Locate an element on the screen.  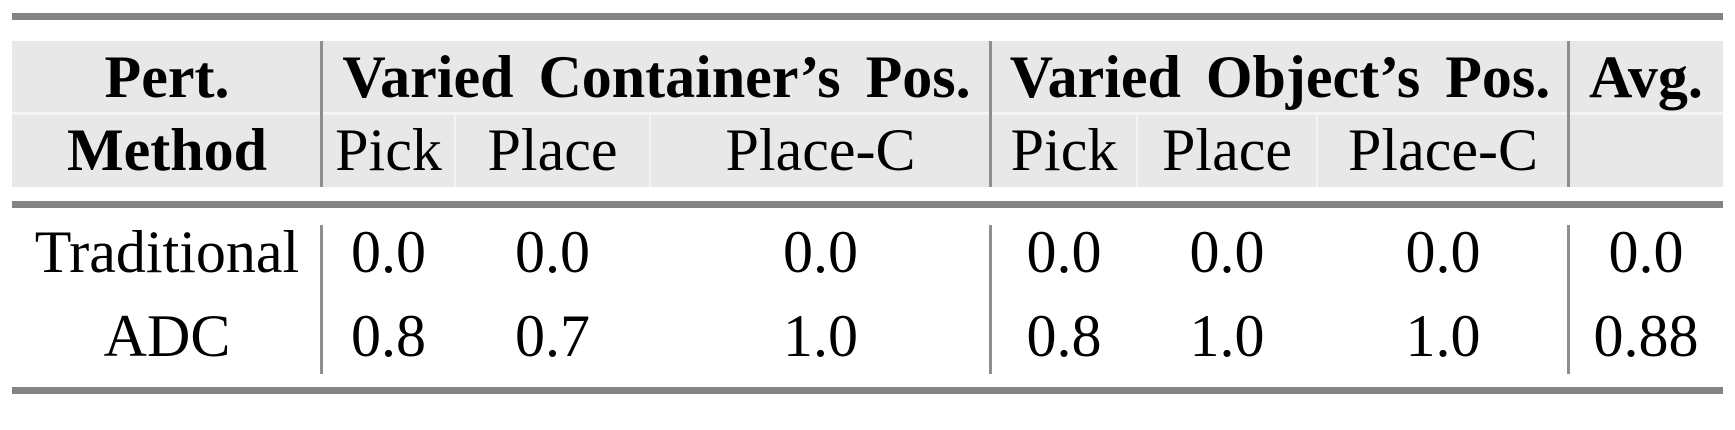
subheader-container-pick: Pick is located at coordinates (388, 149).